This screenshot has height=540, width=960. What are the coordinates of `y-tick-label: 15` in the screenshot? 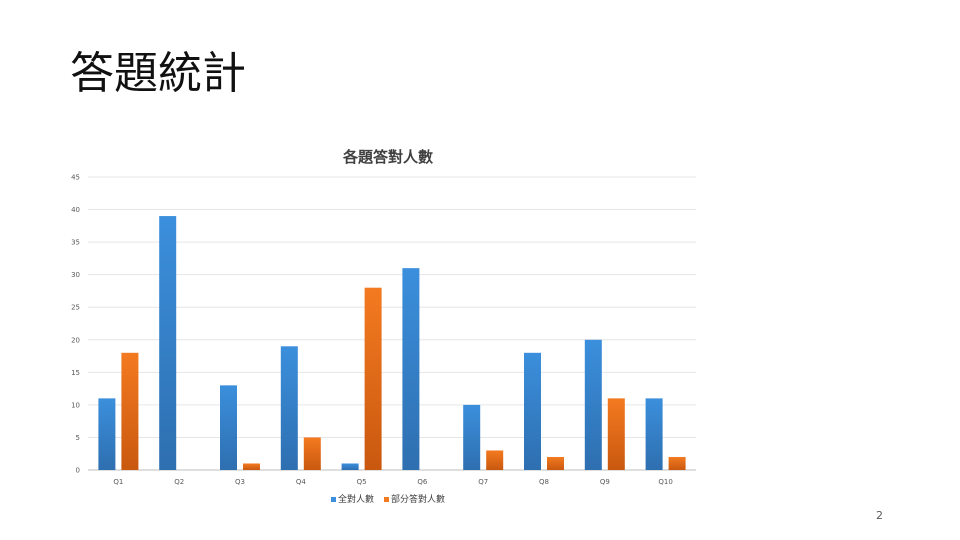 It's located at (75, 373).